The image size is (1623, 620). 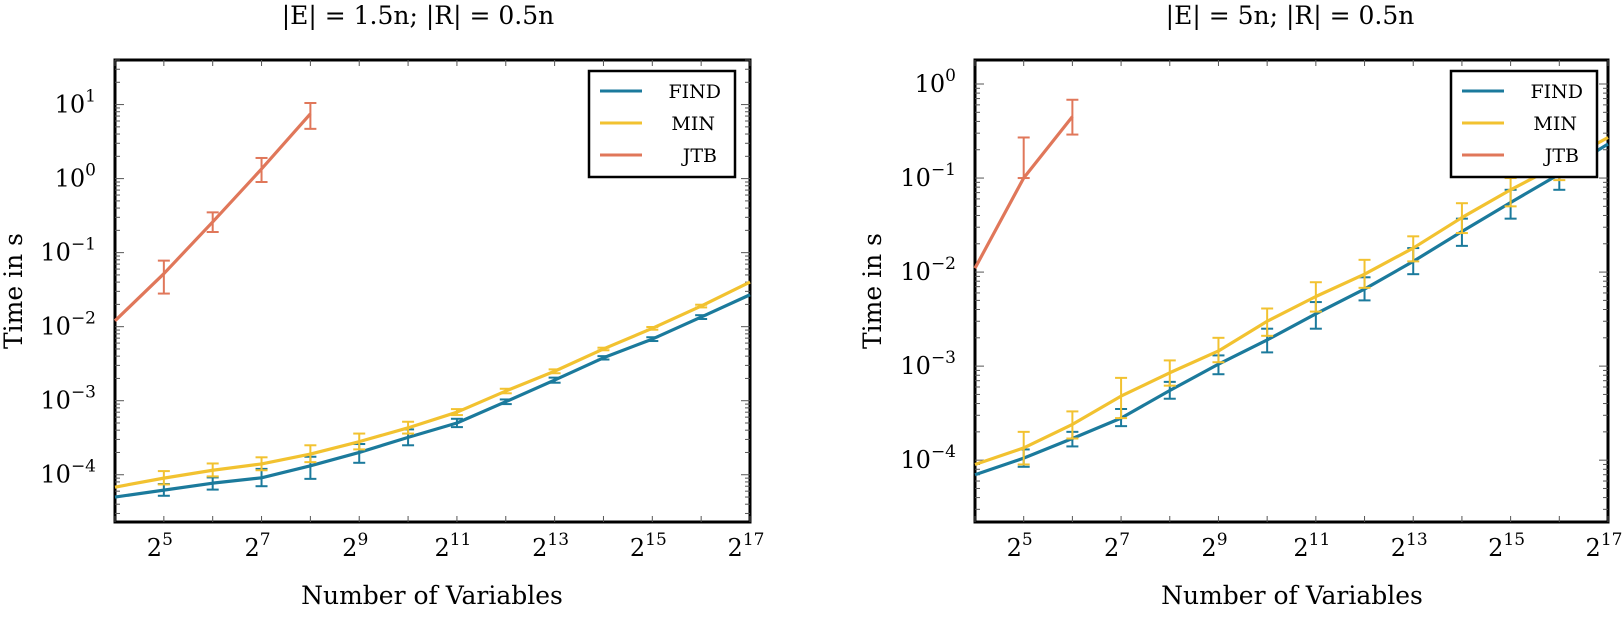 I want to click on panel-right-x-axis-label: Number of Variables, so click(x=1292, y=595).